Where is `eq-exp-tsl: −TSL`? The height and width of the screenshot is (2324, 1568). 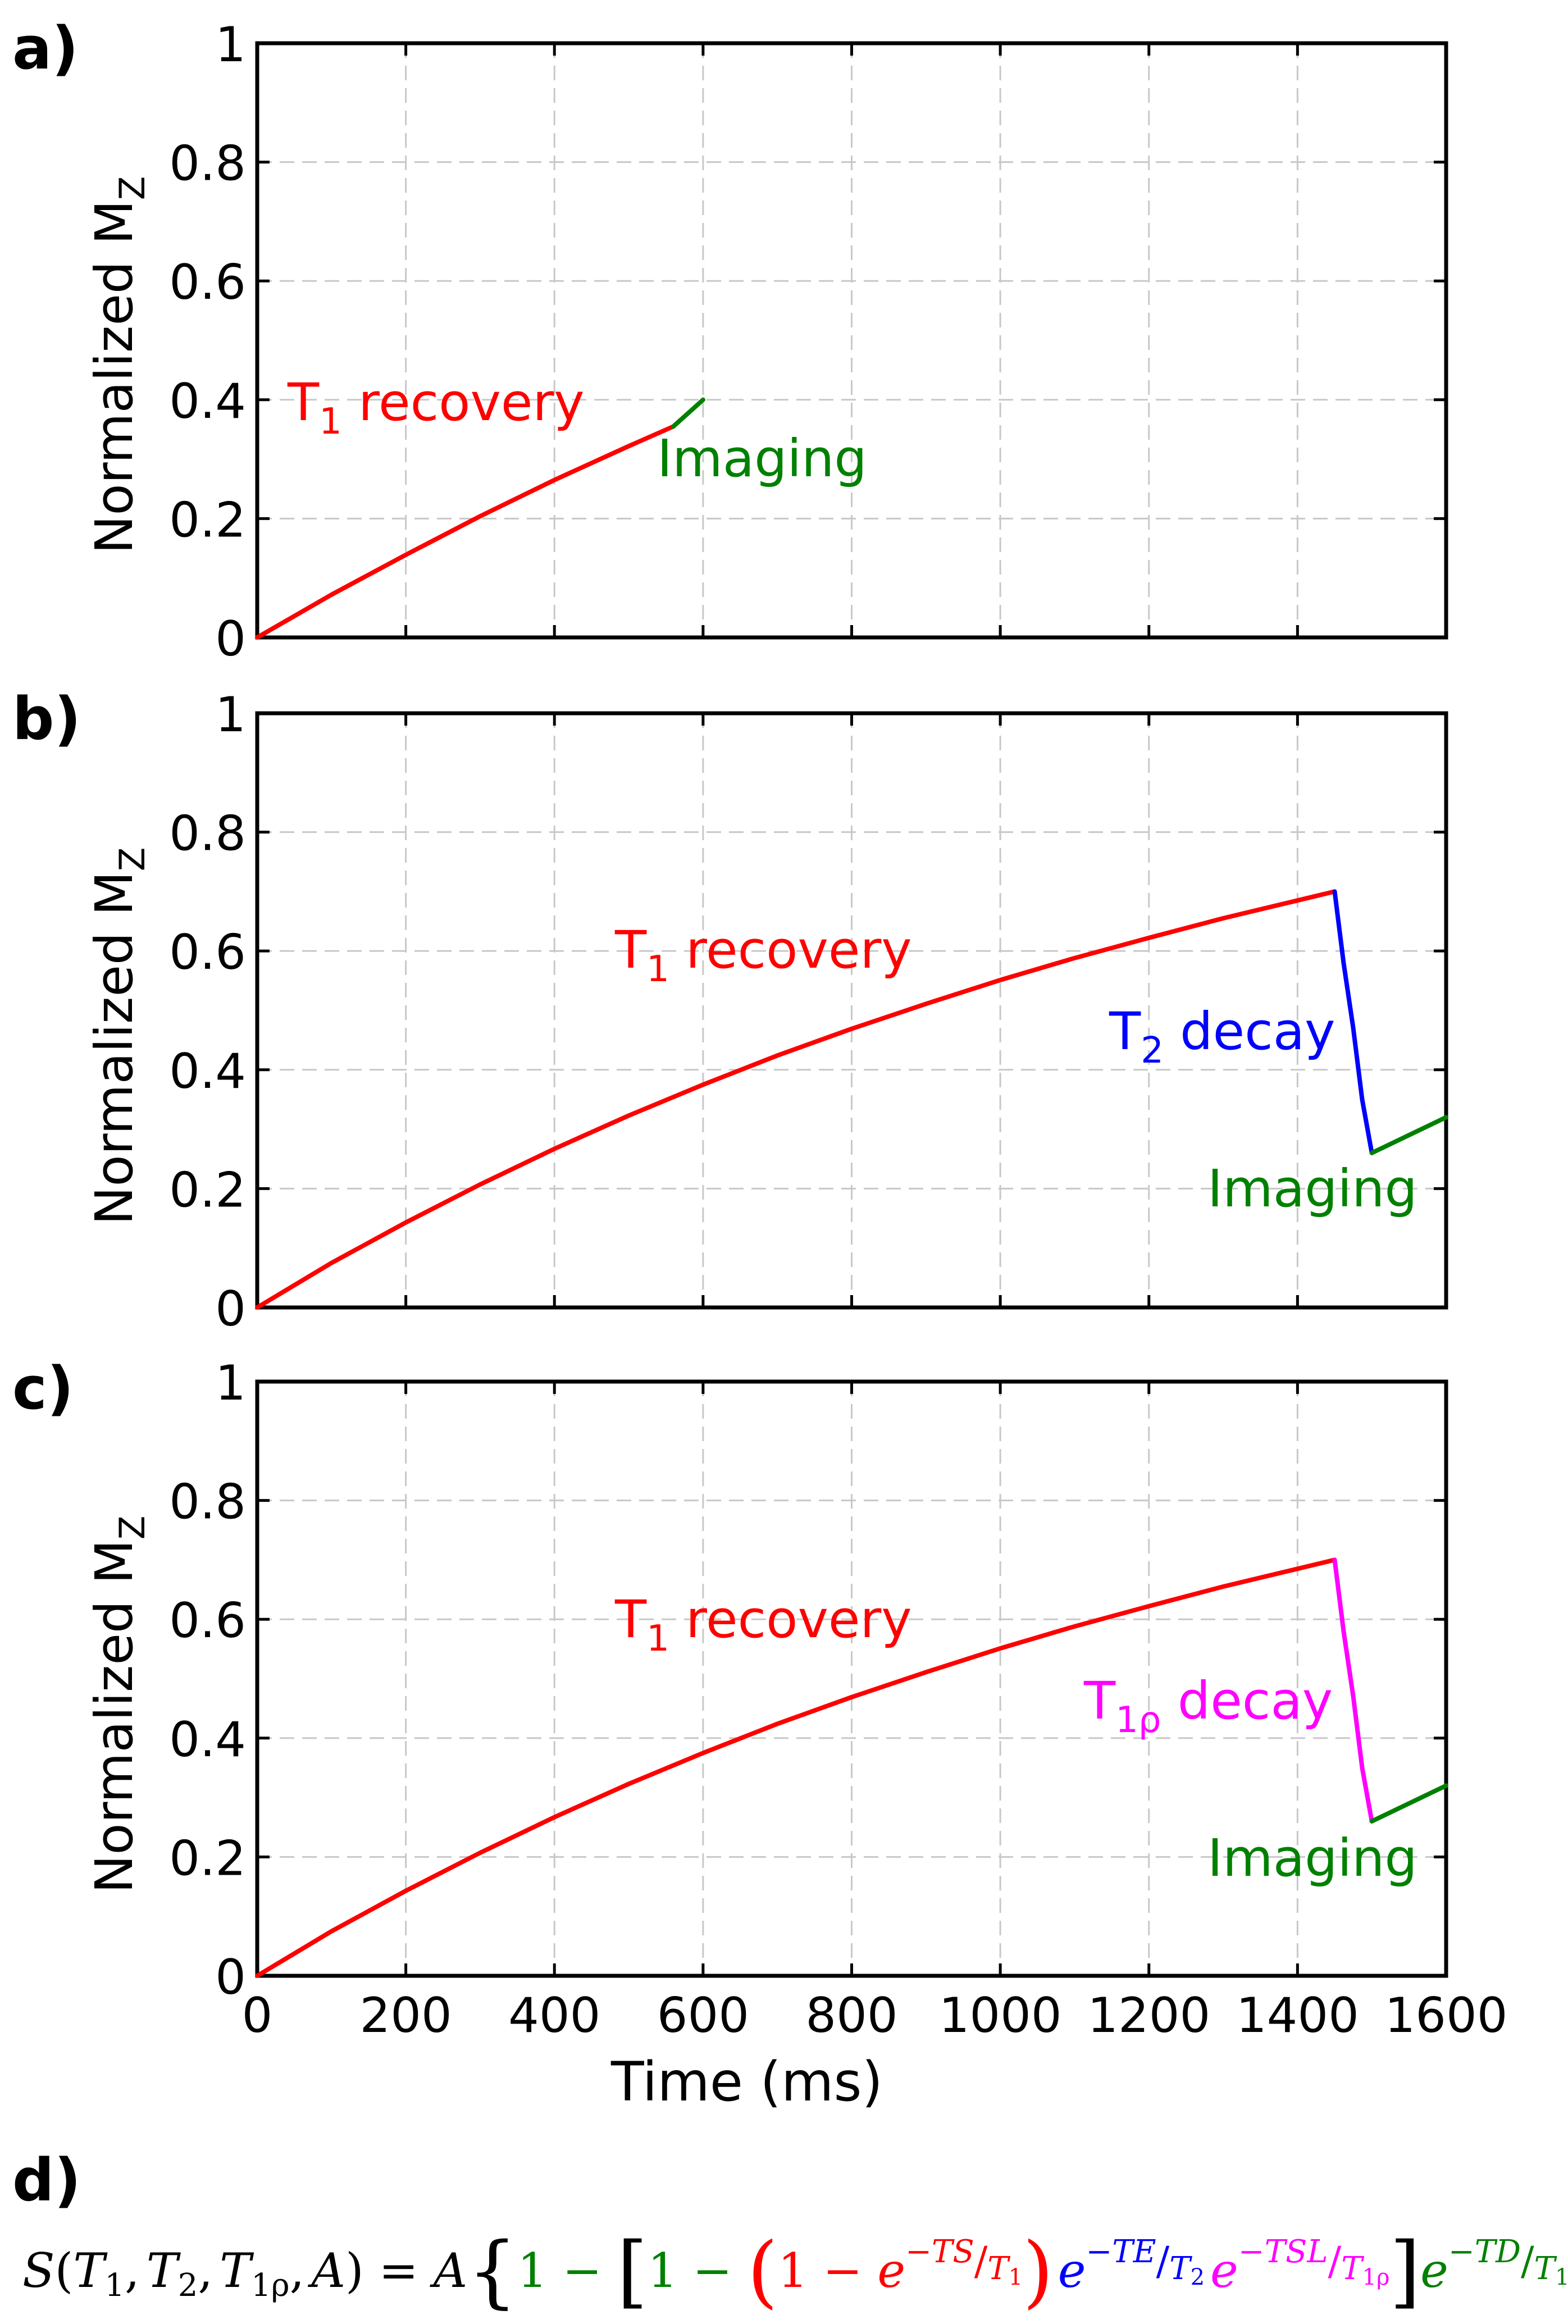
eq-exp-tsl: −TSL is located at coordinates (1283, 2252).